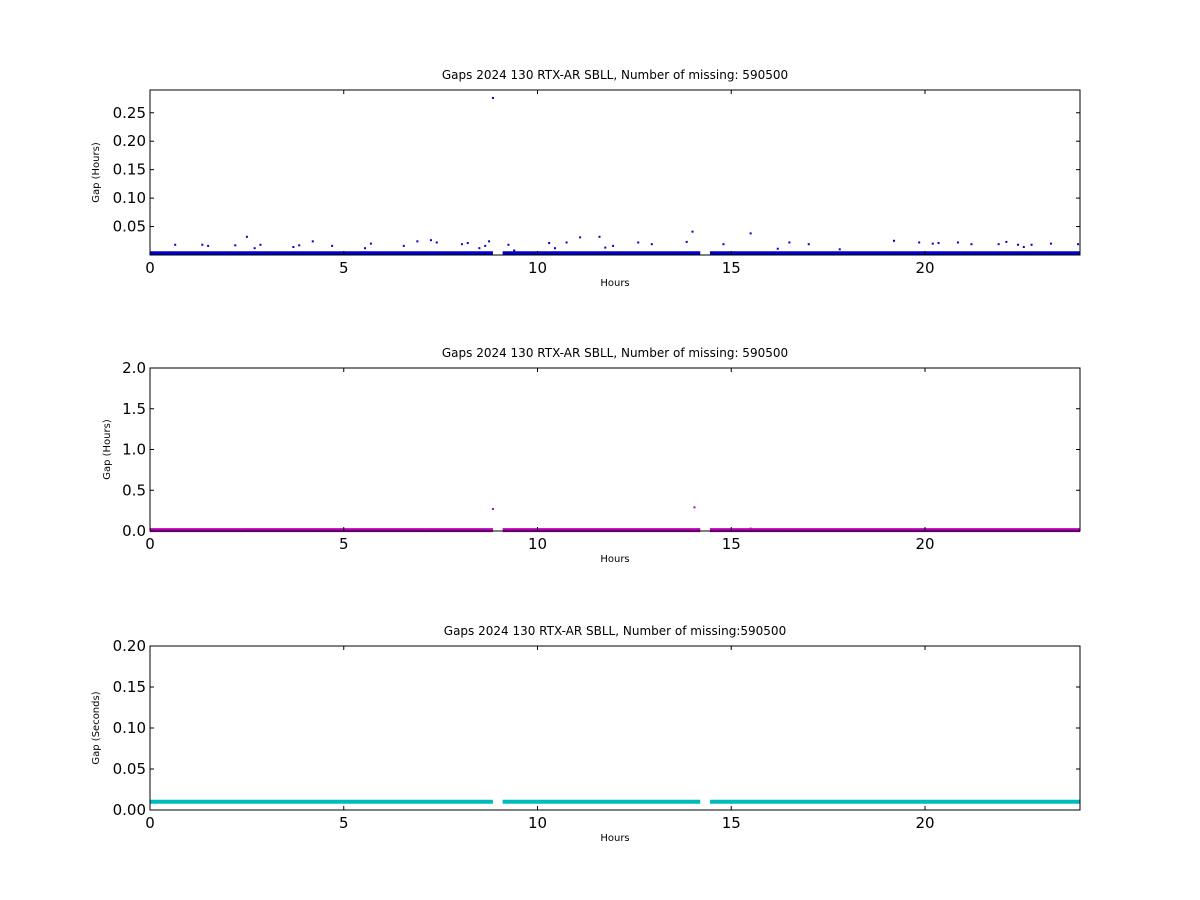 This screenshot has height=900, width=1200. What do you see at coordinates (129, 198) in the screenshot?
I see `subplot-1-ytick-label-2: 0.10` at bounding box center [129, 198].